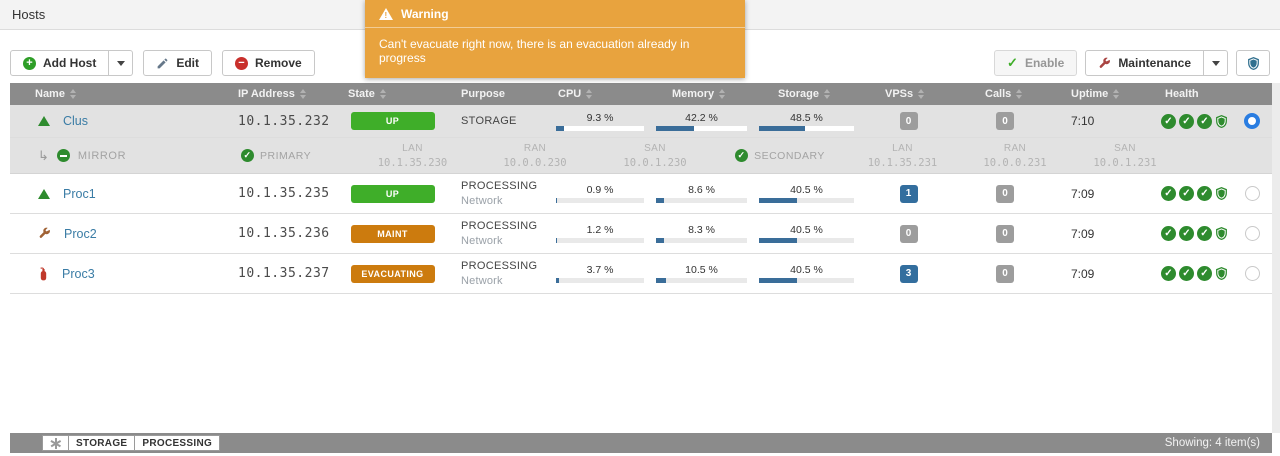 This screenshot has width=1280, height=456. Describe the element at coordinates (701, 233) in the screenshot. I see `memory-meter: 8.3 %` at that location.